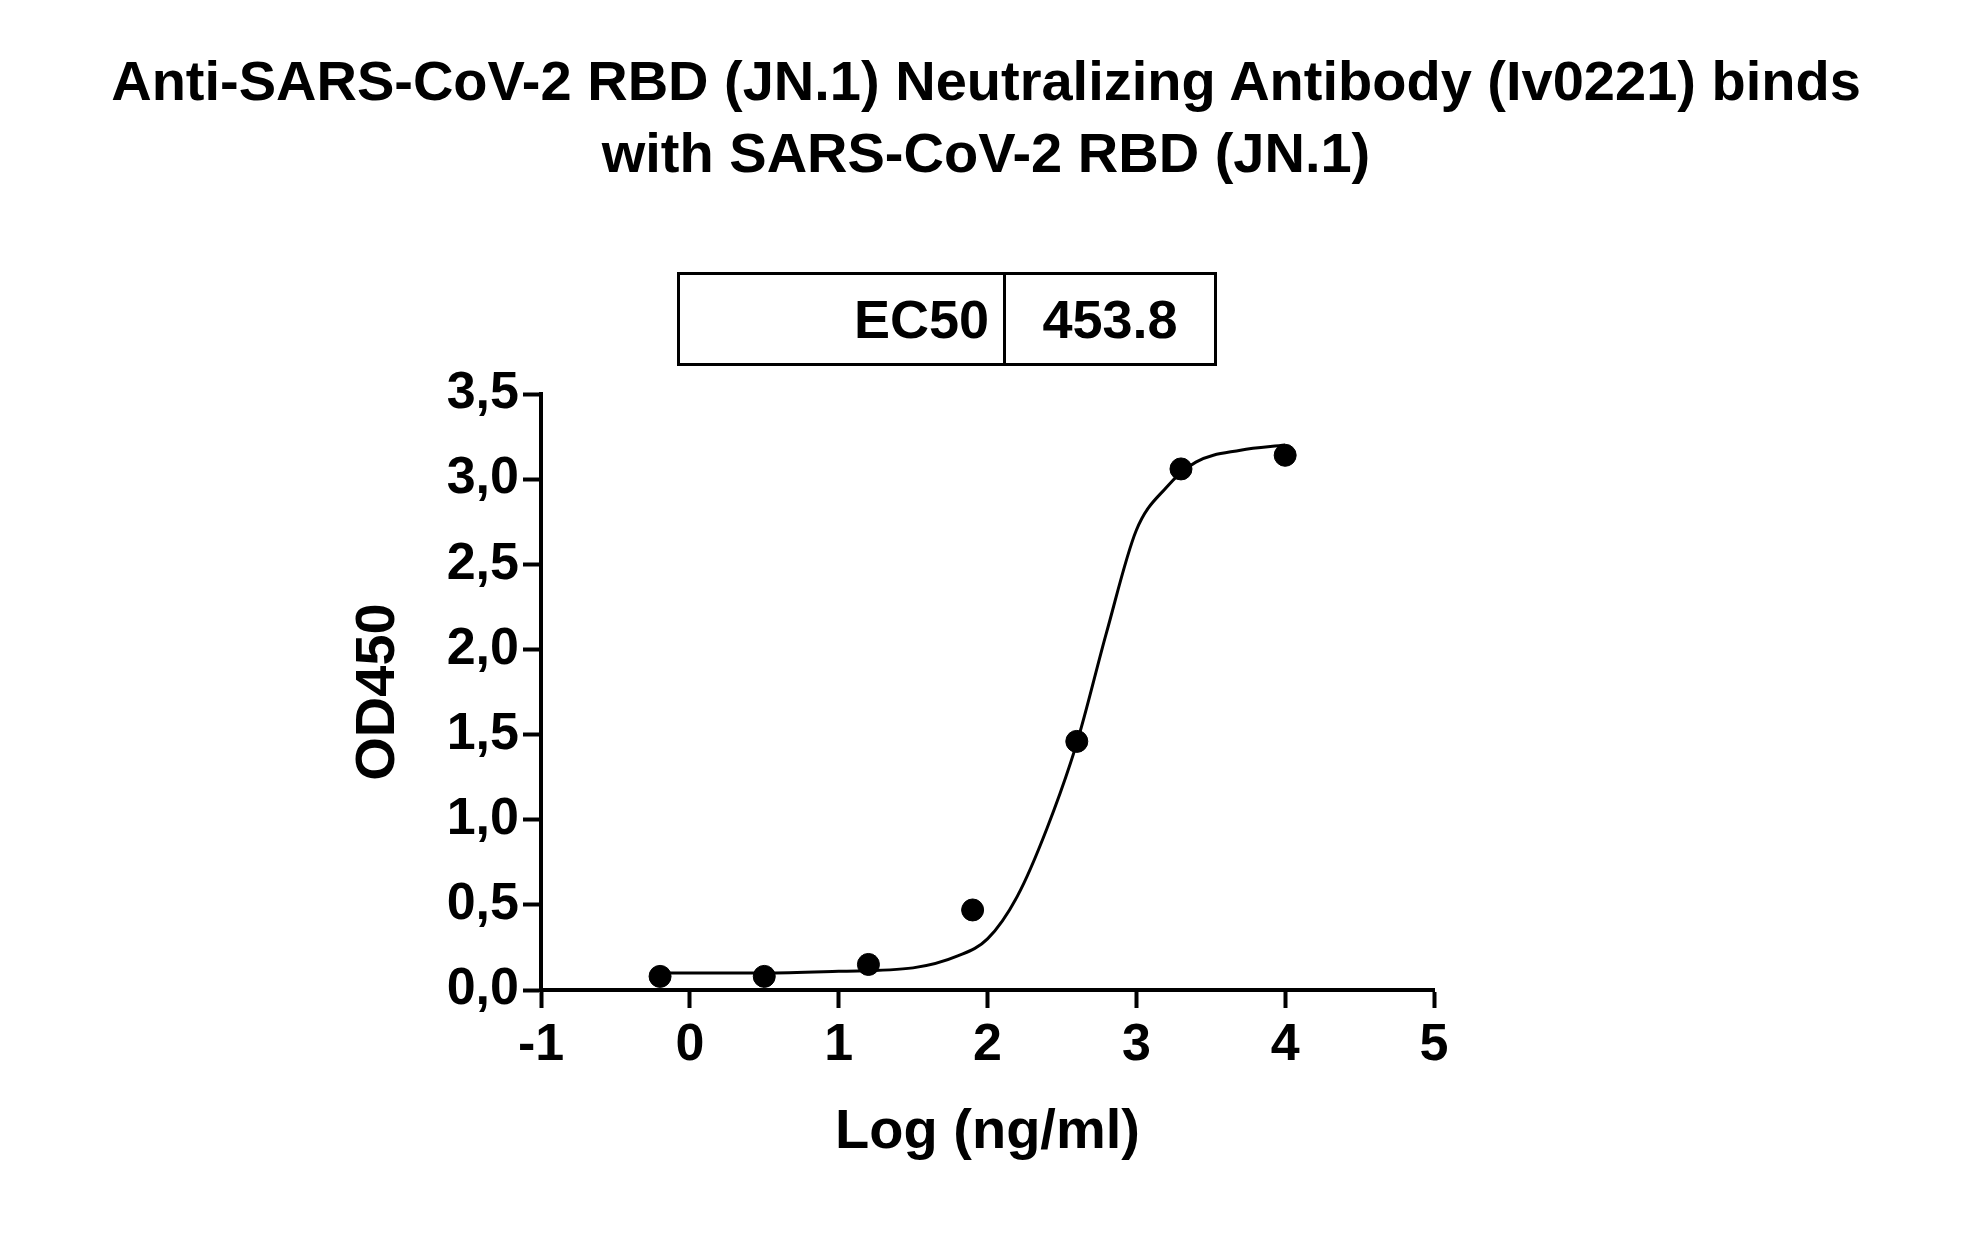  I want to click on y-tick-label: 1,0, so click(482, 816).